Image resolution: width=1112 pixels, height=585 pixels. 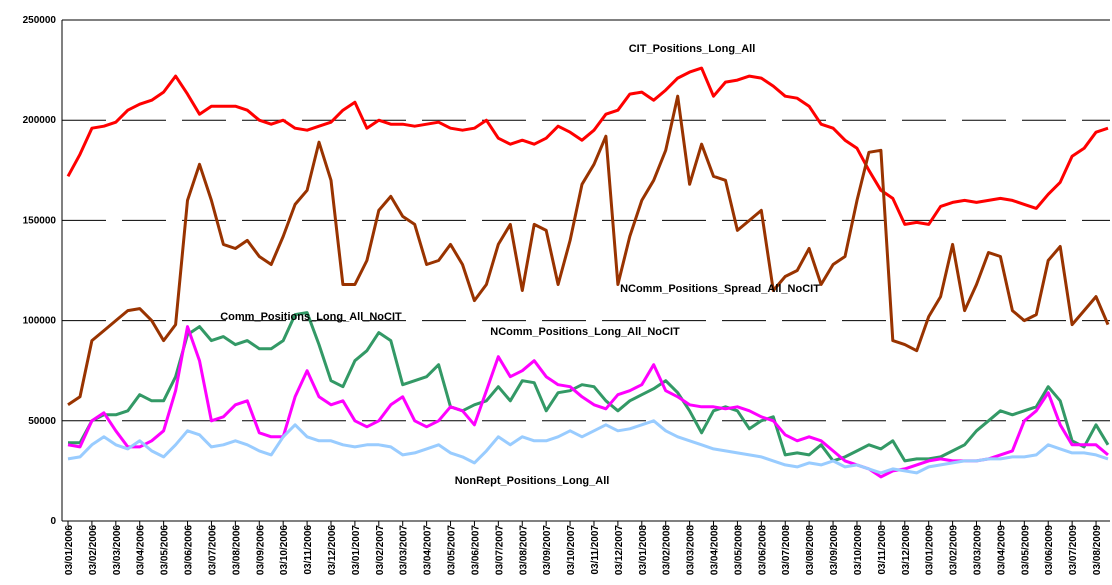 What do you see at coordinates (930, 550) in the screenshot?
I see `x-tick-label: 03/01/2009` at bounding box center [930, 550].